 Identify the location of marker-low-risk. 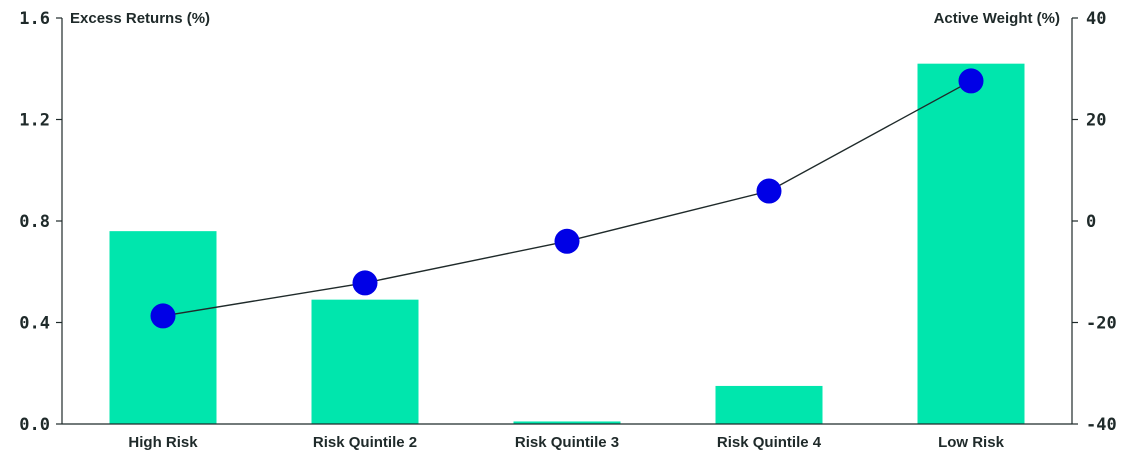
(971, 81).